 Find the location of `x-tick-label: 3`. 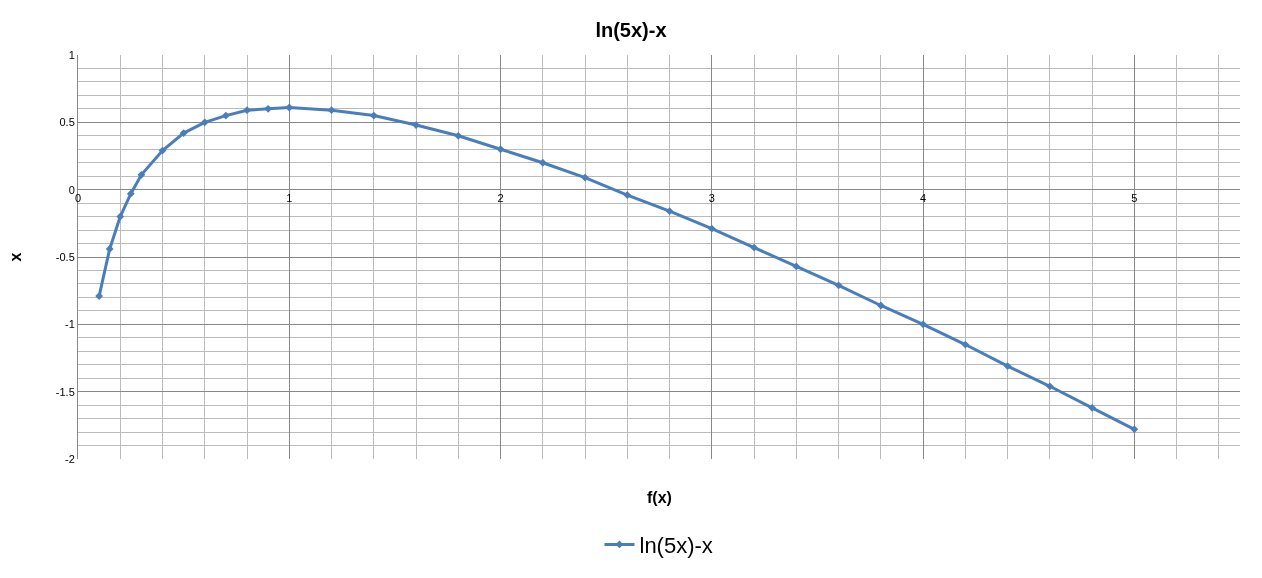

x-tick-label: 3 is located at coordinates (711, 197).